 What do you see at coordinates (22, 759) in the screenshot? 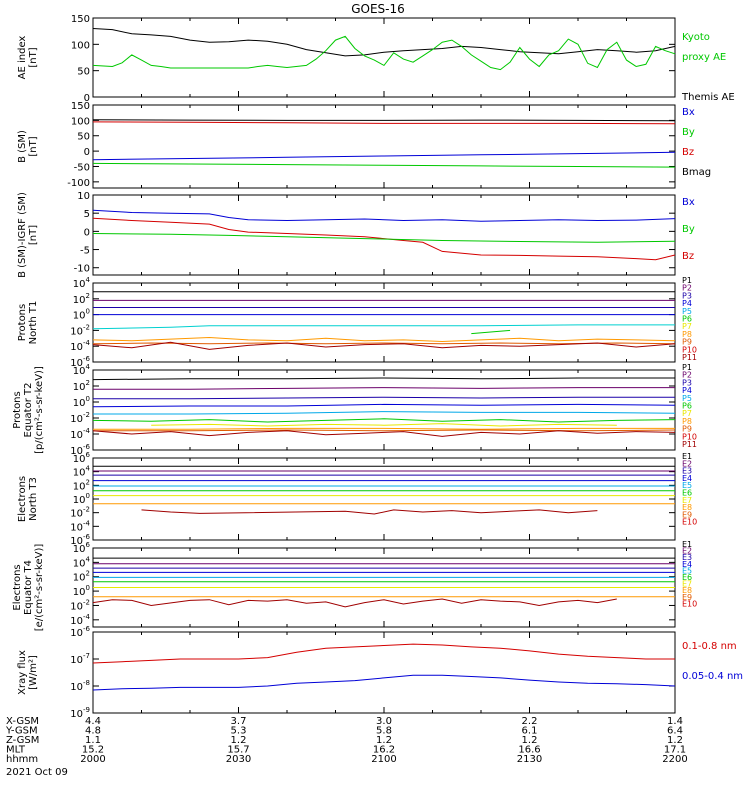
I see `ephemeris-row-label: hhmm` at bounding box center [22, 759].